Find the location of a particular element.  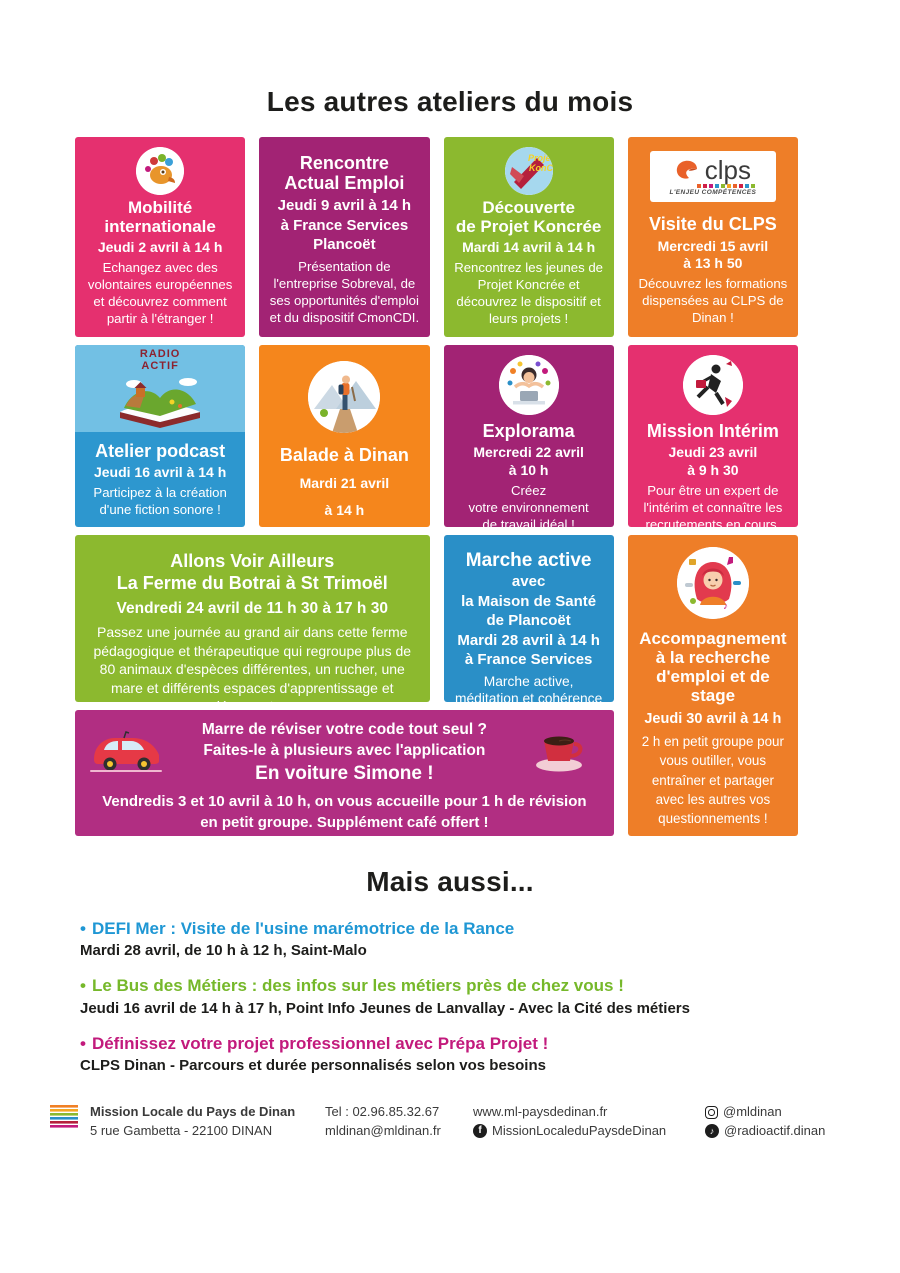

svg-text: Projet is located at coordinates (540, 158).